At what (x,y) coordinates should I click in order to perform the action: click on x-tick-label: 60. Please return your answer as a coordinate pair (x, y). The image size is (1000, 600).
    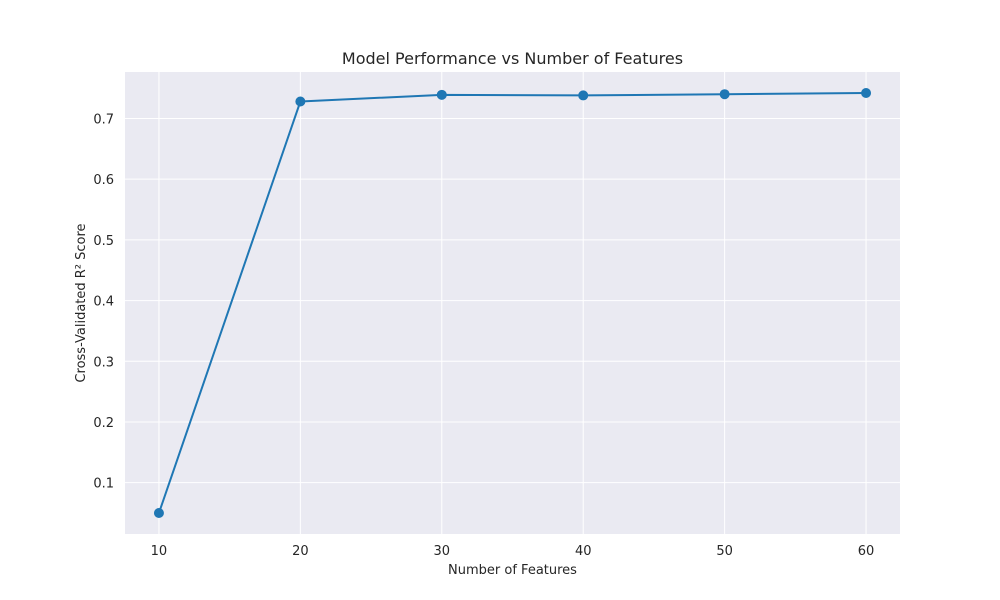
    Looking at the image, I should click on (866, 551).